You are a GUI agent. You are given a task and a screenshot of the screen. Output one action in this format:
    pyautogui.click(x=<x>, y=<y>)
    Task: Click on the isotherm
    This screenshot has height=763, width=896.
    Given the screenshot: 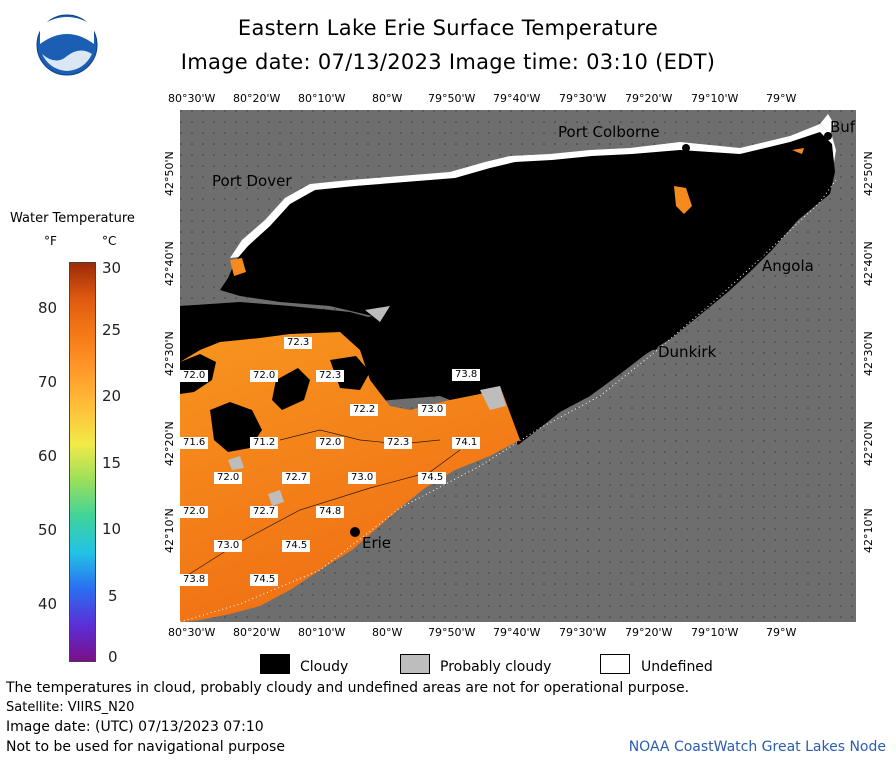 What is the action you would take?
    pyautogui.click(x=360, y=437)
    